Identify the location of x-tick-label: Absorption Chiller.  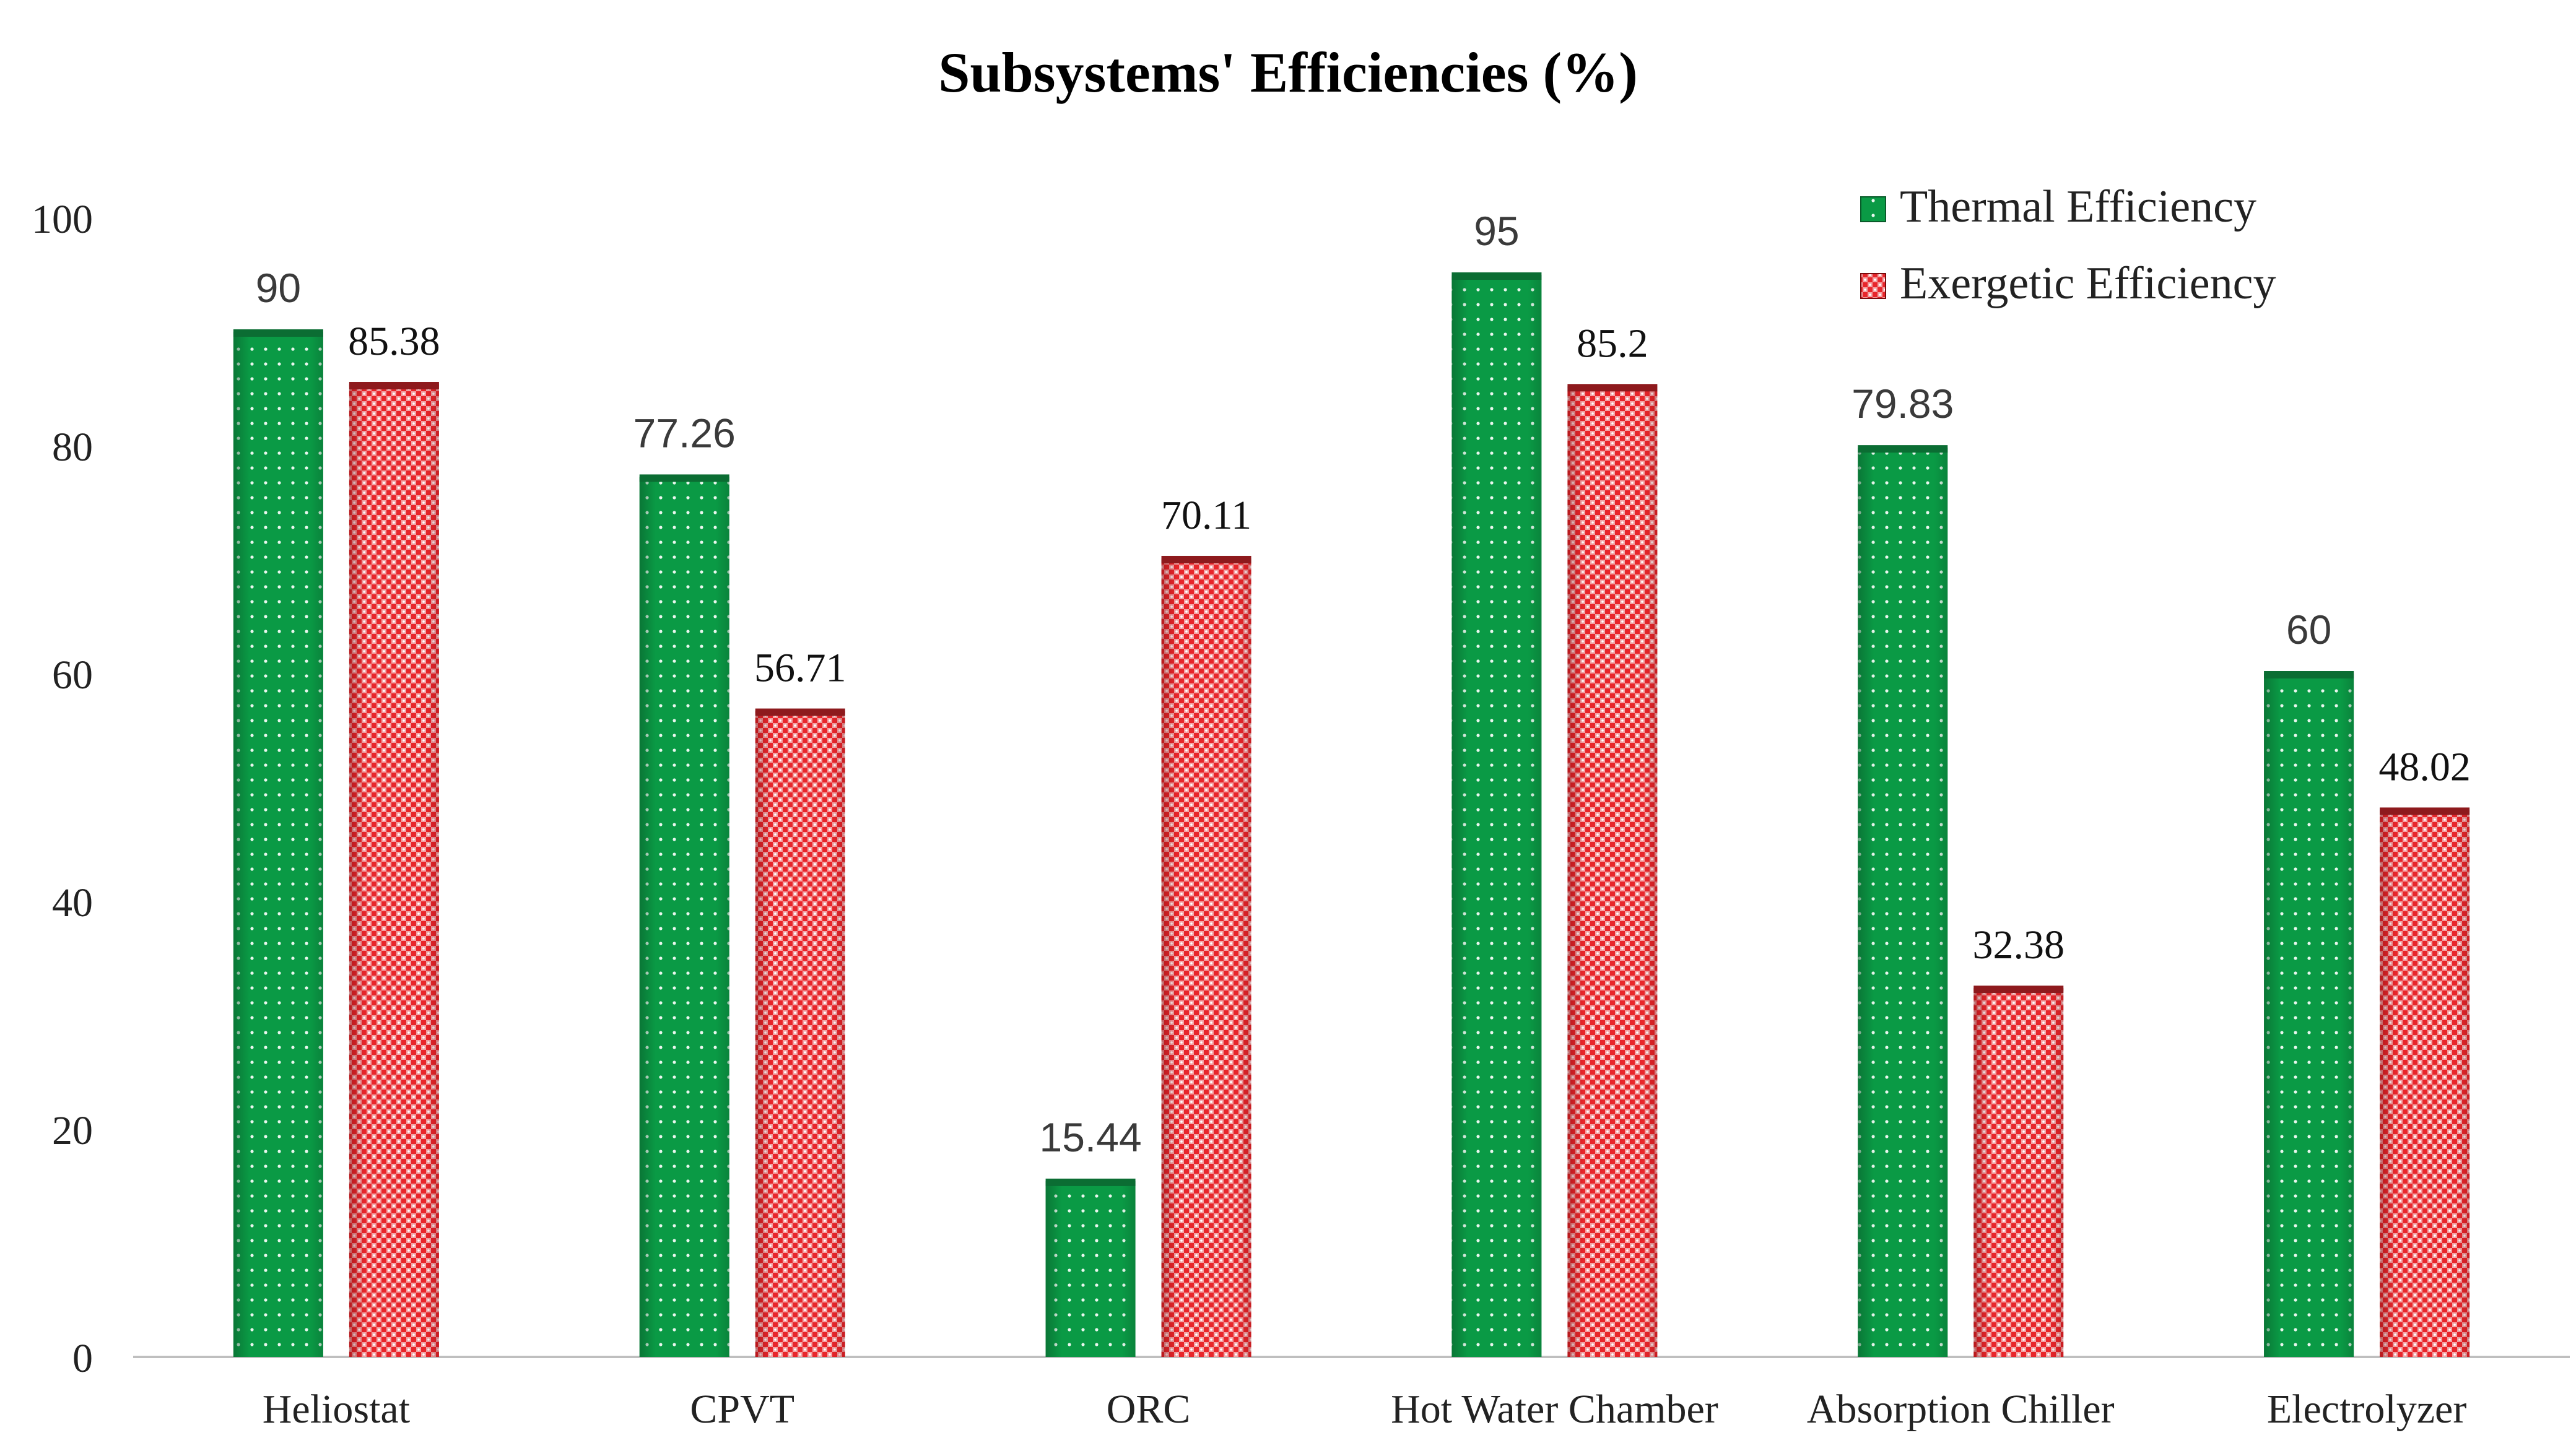
(1961, 1409).